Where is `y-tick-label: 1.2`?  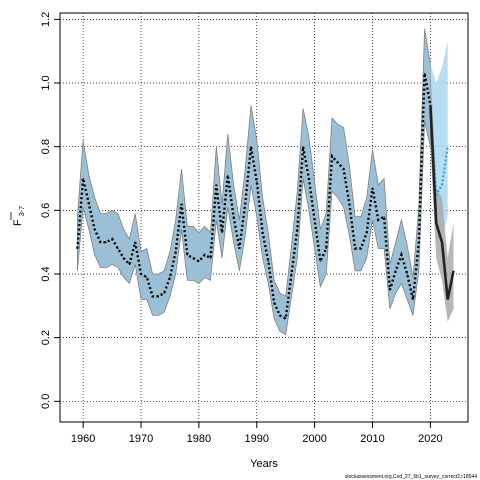 y-tick-label: 1.2 is located at coordinates (46, 19).